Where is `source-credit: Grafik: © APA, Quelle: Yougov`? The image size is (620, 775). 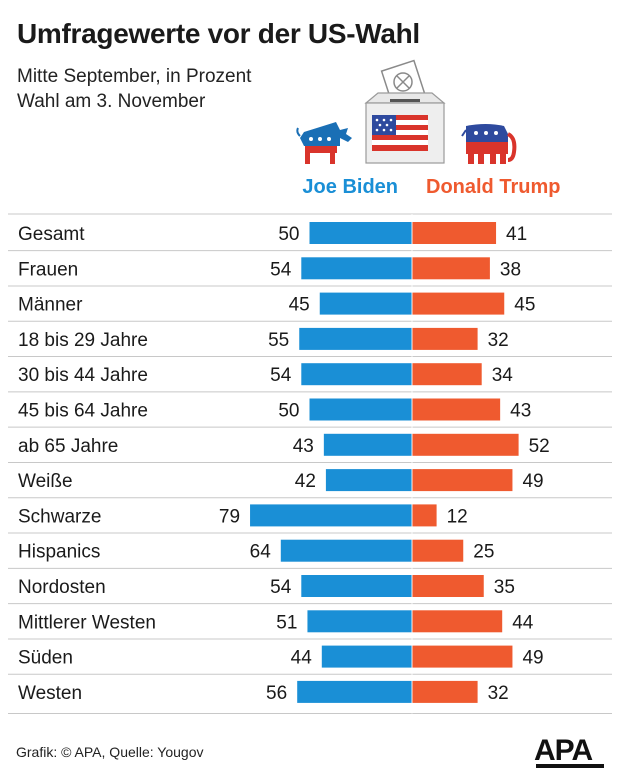 source-credit: Grafik: © APA, Quelle: Yougov is located at coordinates (110, 752).